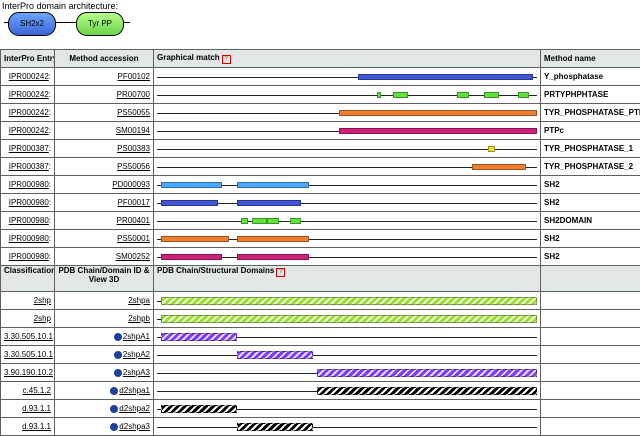 Image resolution: width=640 pixels, height=436 pixels. Describe the element at coordinates (347, 59) in the screenshot. I see `col-graphical-match: Graphical match?` at that location.